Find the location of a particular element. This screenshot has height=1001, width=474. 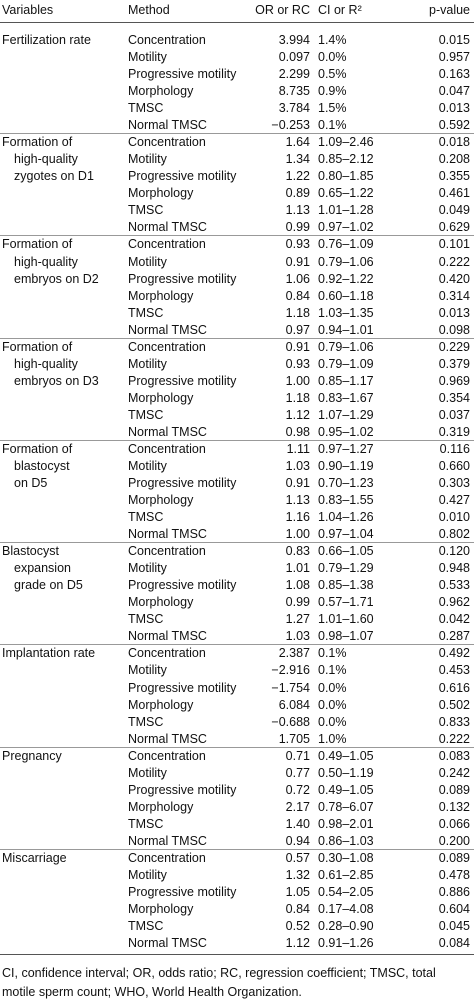

p-value: 0.957 is located at coordinates (454, 57).